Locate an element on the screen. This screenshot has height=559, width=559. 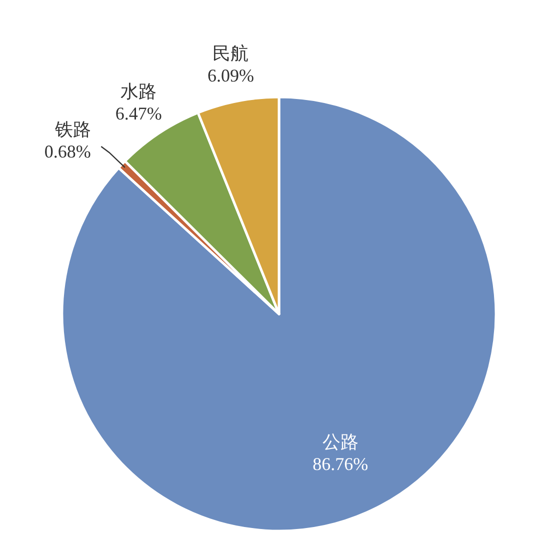
slice-label: 公路 is located at coordinates (340, 442).